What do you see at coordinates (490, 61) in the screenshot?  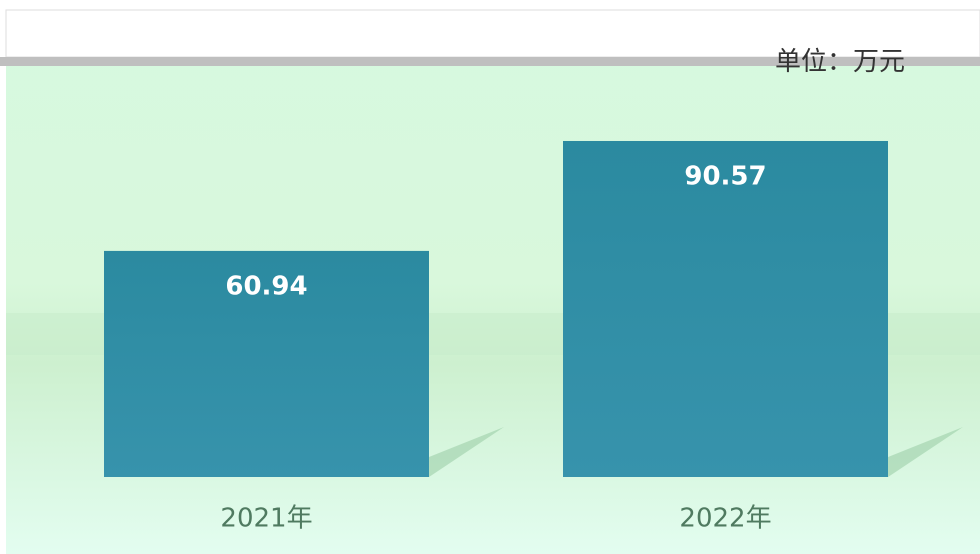 I see `header-rule` at bounding box center [490, 61].